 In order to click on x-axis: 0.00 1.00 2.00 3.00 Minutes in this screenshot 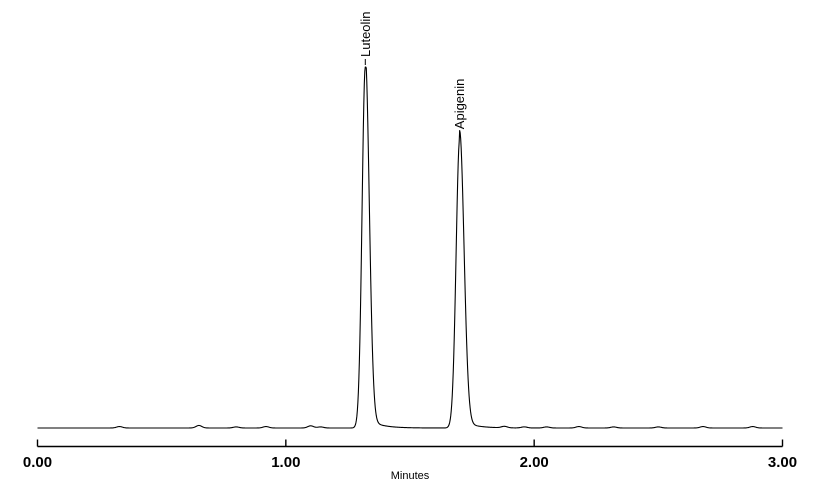, I will do `click(410, 460)`.